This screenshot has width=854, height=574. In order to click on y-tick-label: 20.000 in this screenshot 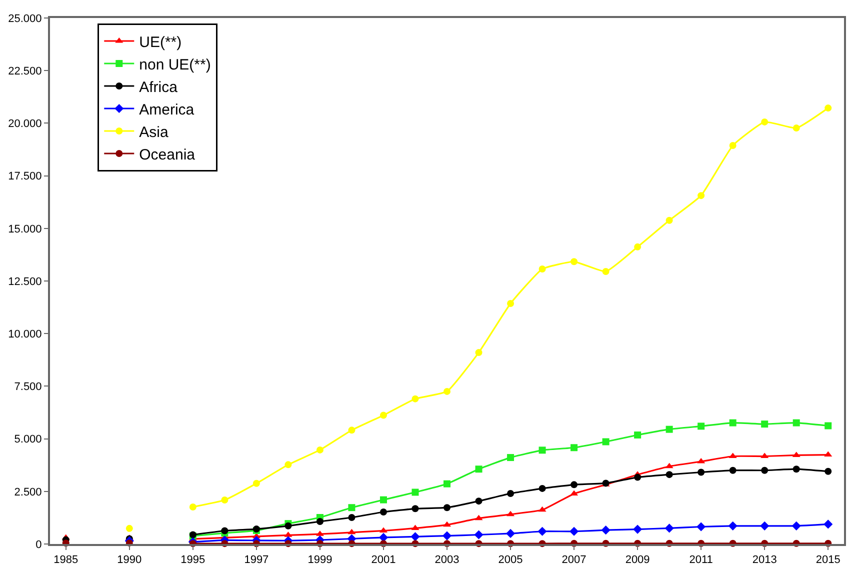, I will do `click(25, 124)`.